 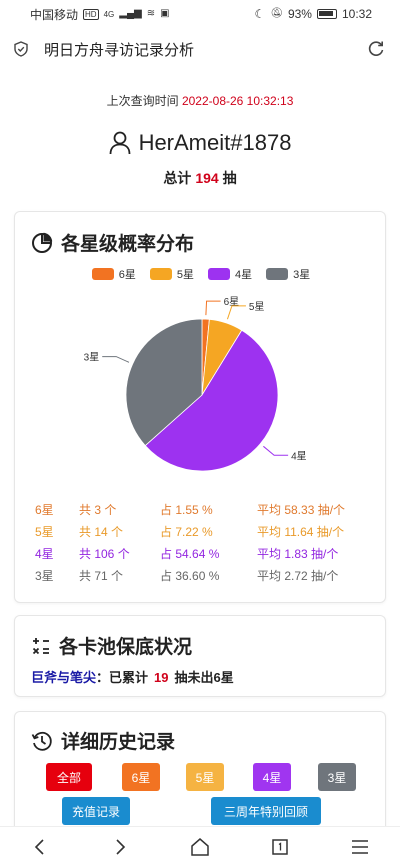 What do you see at coordinates (165, 13) in the screenshot?
I see `app-notification-icon: ▣` at bounding box center [165, 13].